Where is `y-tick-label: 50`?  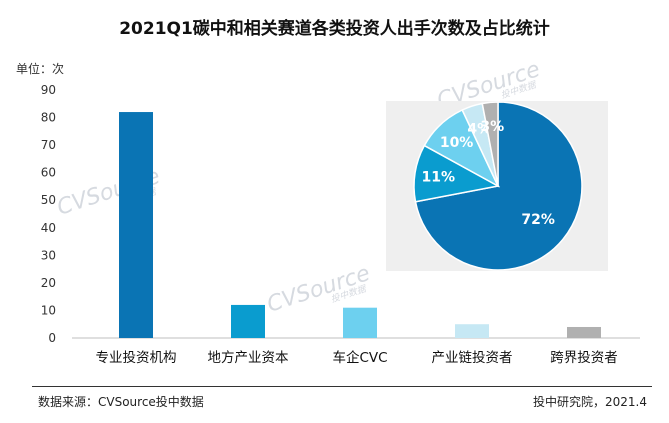 y-tick-label: 50 is located at coordinates (48, 200).